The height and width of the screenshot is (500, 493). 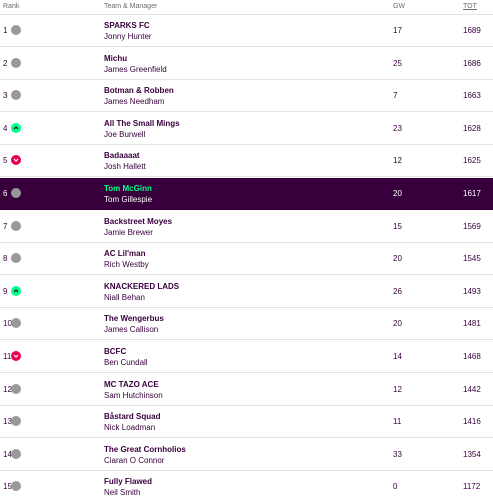 I want to click on total-points: 1172, so click(x=472, y=487).